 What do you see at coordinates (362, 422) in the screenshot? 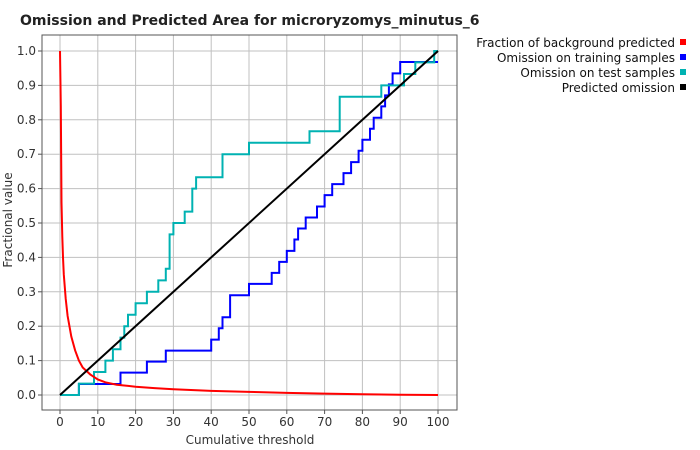
I see `x-tick-label: 80` at bounding box center [362, 422].